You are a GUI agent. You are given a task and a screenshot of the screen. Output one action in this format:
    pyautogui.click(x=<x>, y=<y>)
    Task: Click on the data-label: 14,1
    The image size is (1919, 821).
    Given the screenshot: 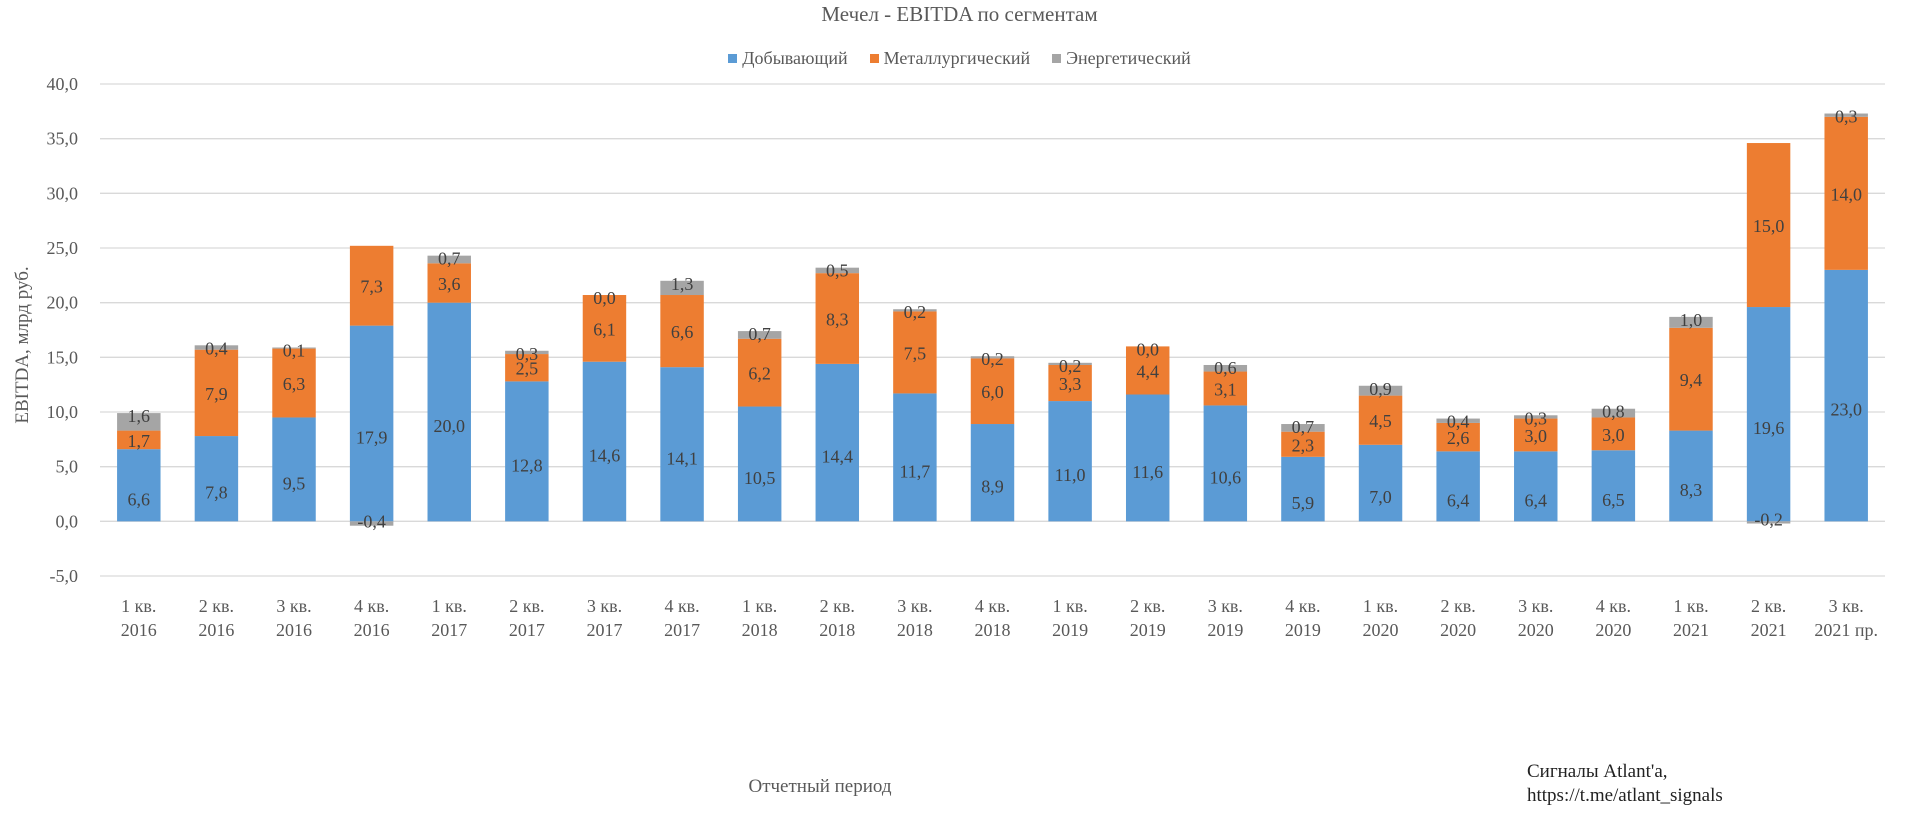 What is the action you would take?
    pyautogui.click(x=682, y=458)
    